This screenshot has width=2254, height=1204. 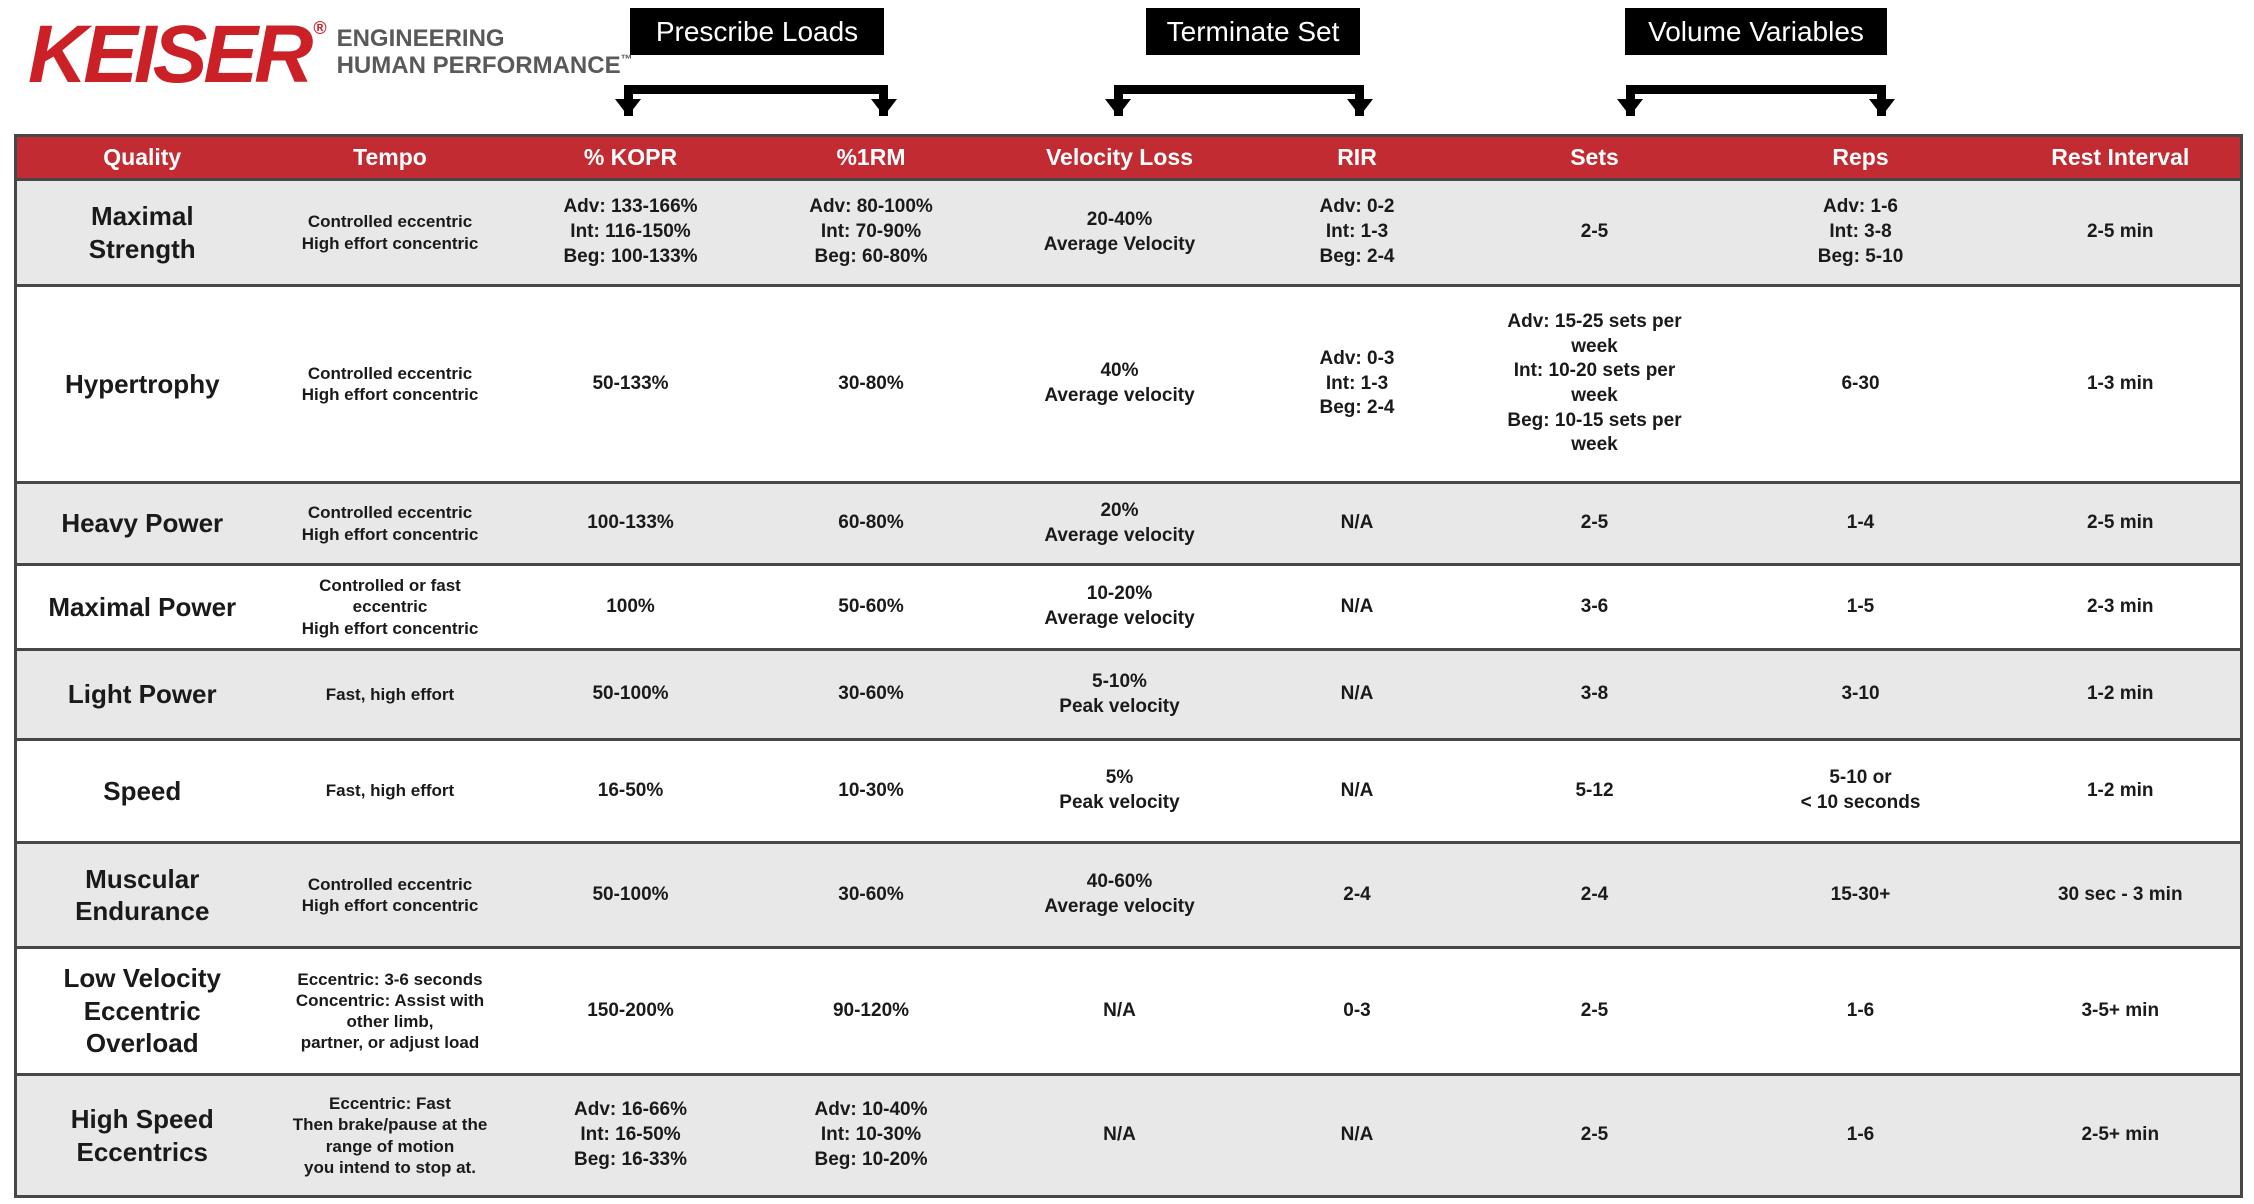 What do you see at coordinates (1860, 894) in the screenshot?
I see `cell-reps: 15-30+` at bounding box center [1860, 894].